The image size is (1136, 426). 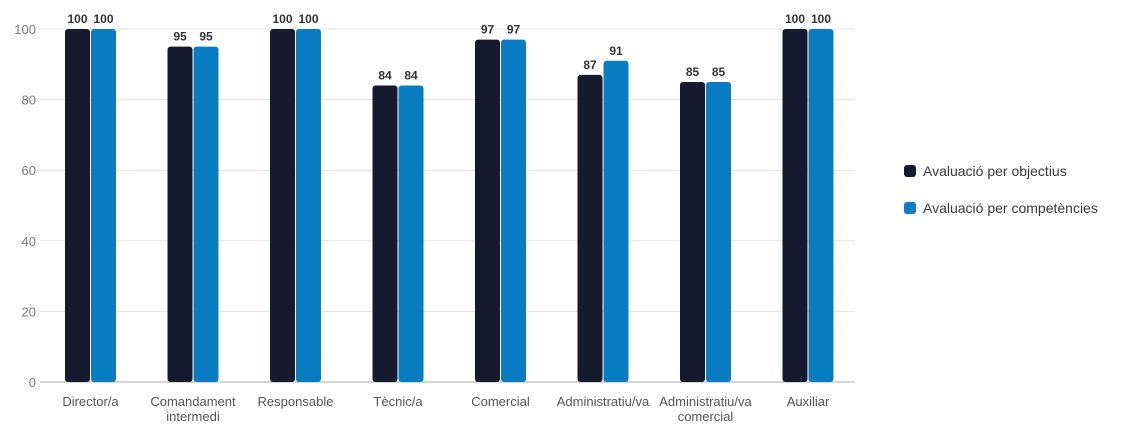 What do you see at coordinates (487, 211) in the screenshot?
I see `bar-s0-c4` at bounding box center [487, 211].